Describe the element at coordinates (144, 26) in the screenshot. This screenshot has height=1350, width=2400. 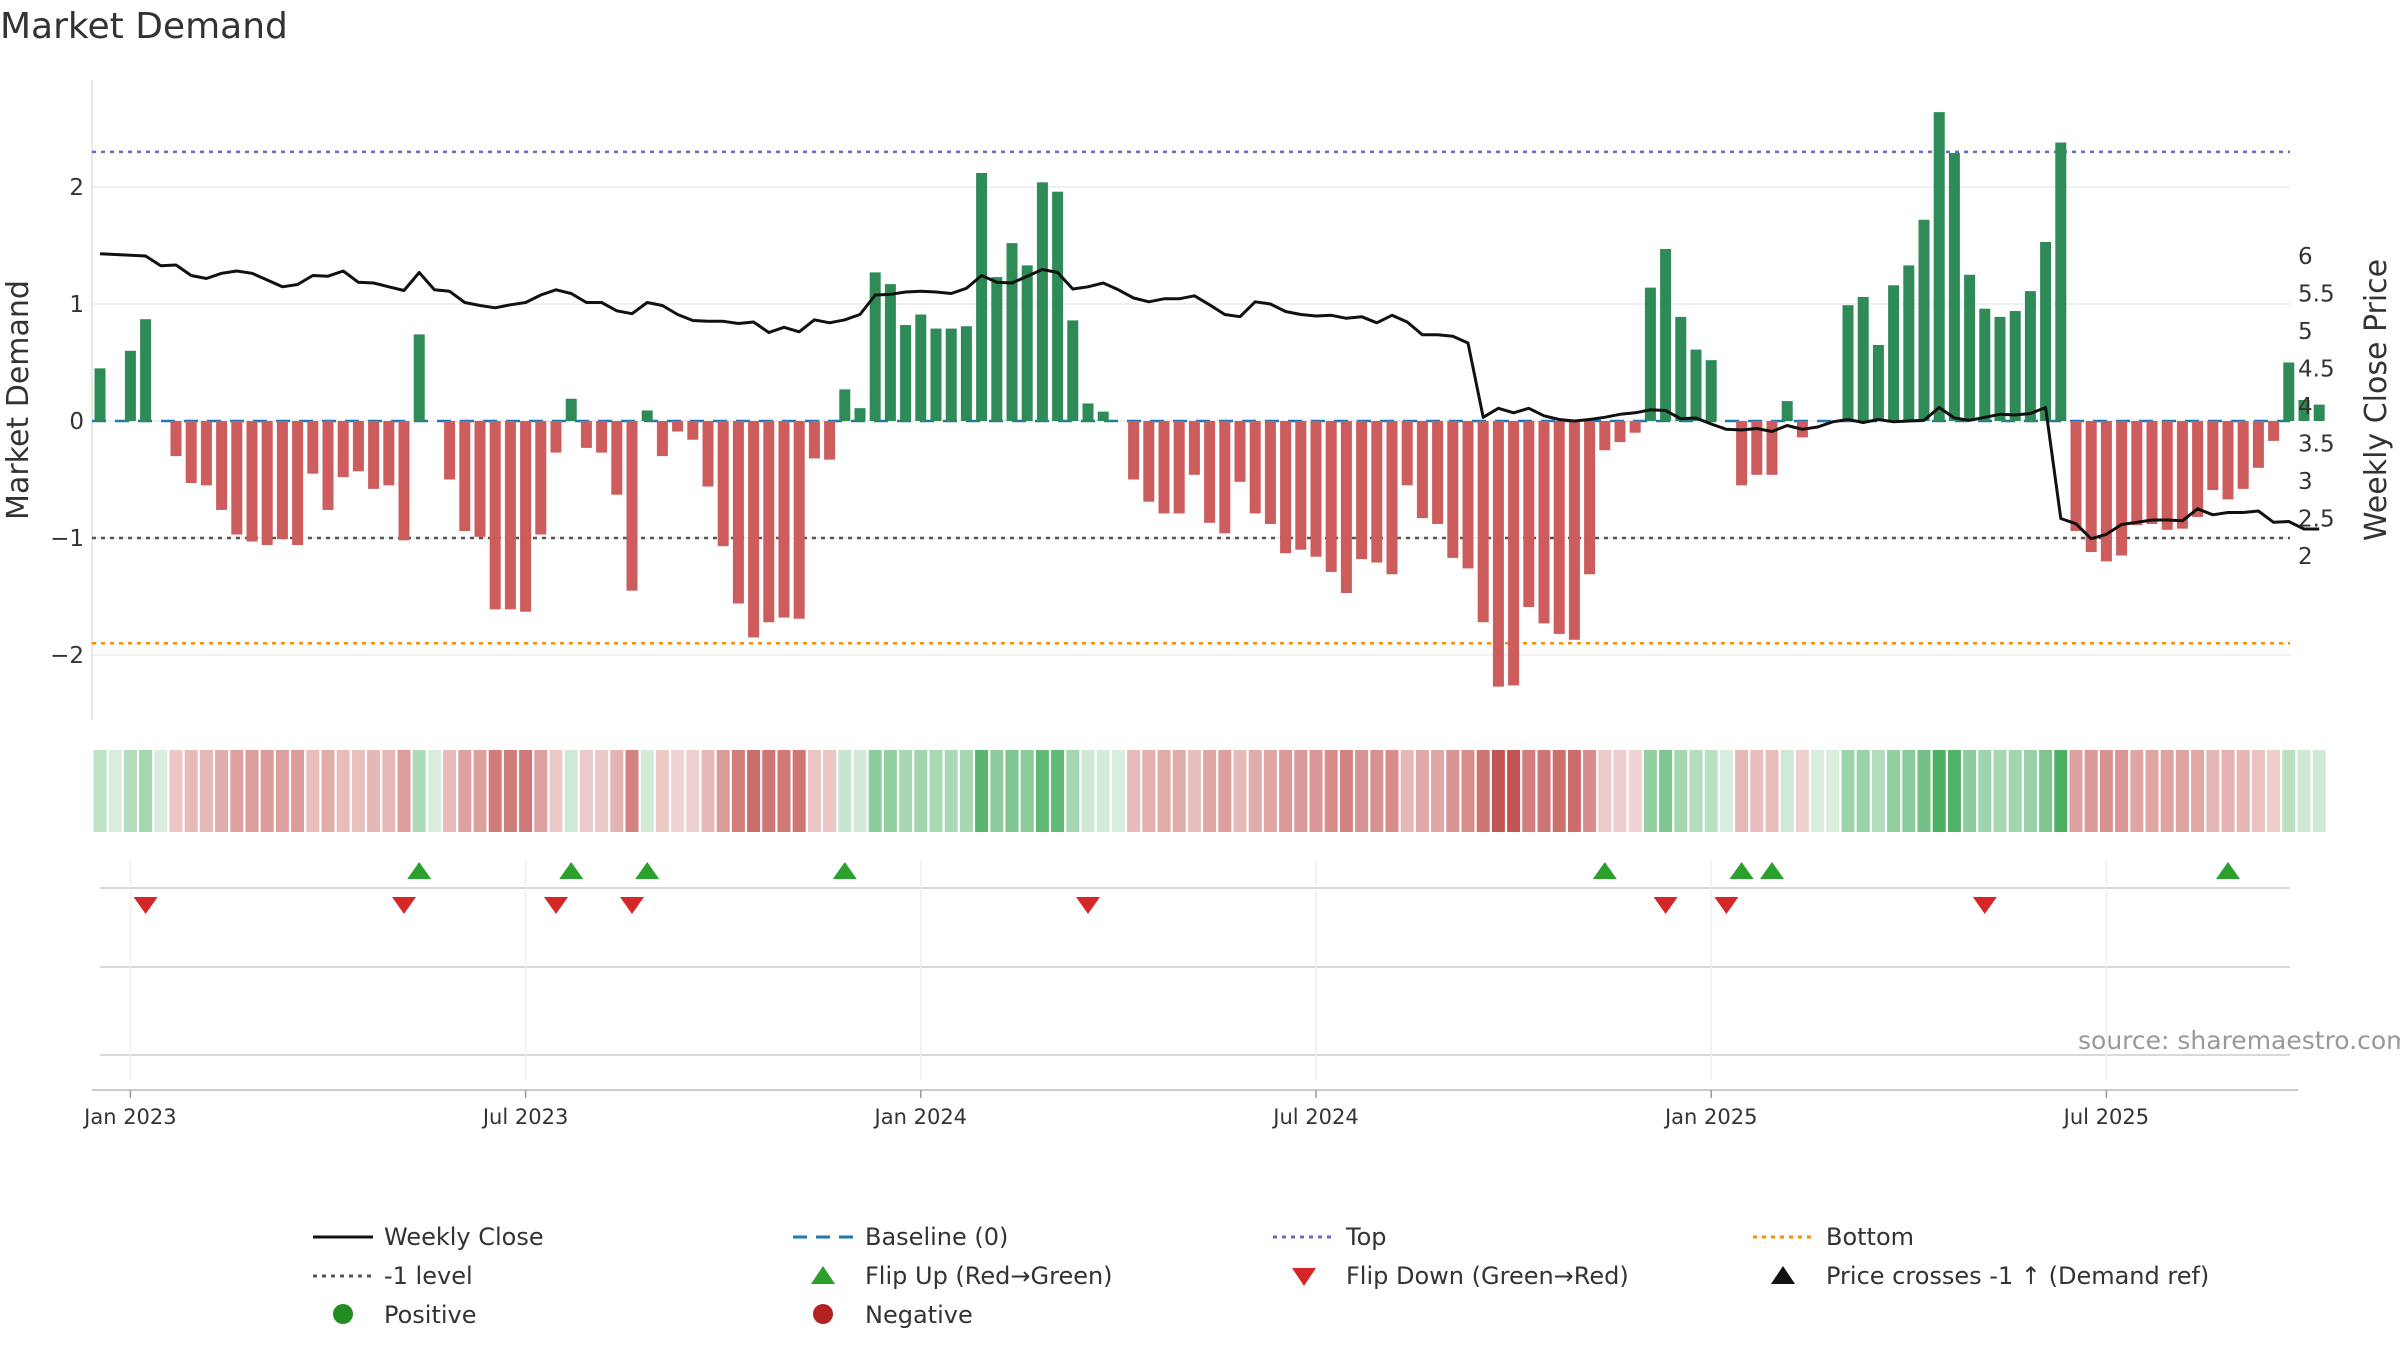
I see `chart-title: Market Demand` at that location.